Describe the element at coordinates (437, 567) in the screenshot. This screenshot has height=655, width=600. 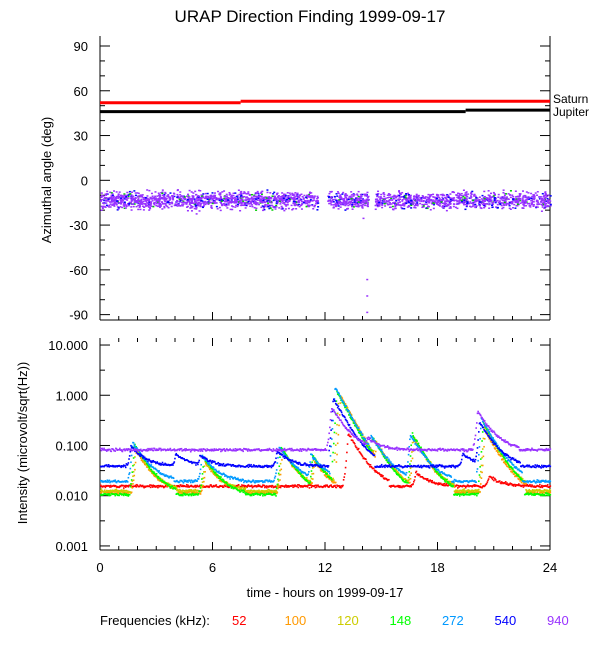
I see `x-tick-label: 18` at that location.